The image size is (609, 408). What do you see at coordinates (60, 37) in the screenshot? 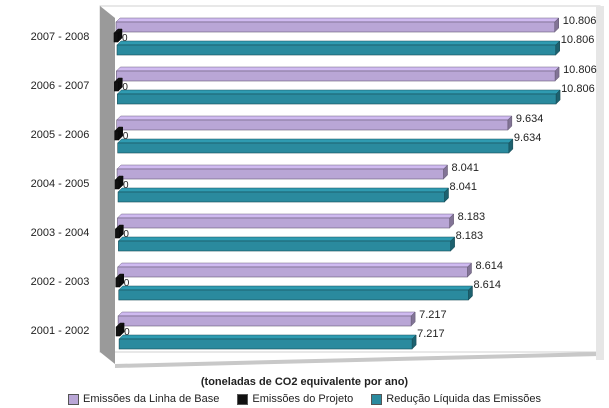
I see `category-label-0: 2007 - 2008` at bounding box center [60, 37].